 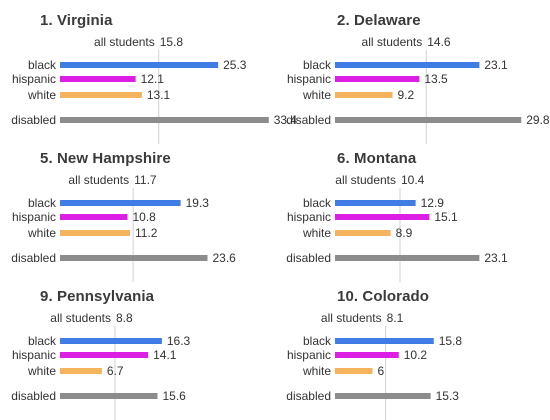 I want to click on value-label-black: 25.3, so click(x=235, y=65).